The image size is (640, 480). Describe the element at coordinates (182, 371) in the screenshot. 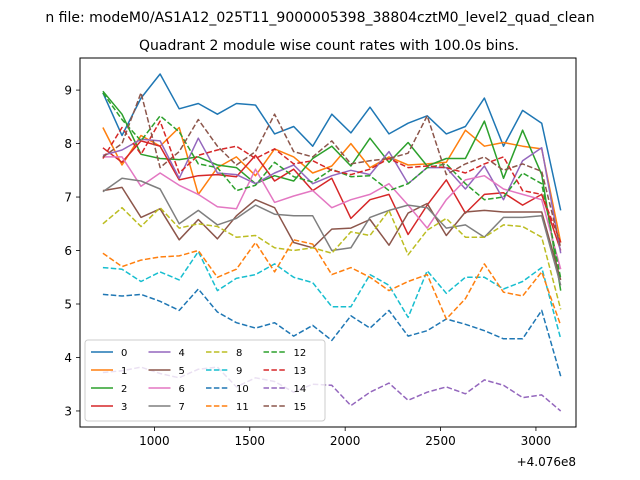

I see `legend-label-5: 5` at that location.